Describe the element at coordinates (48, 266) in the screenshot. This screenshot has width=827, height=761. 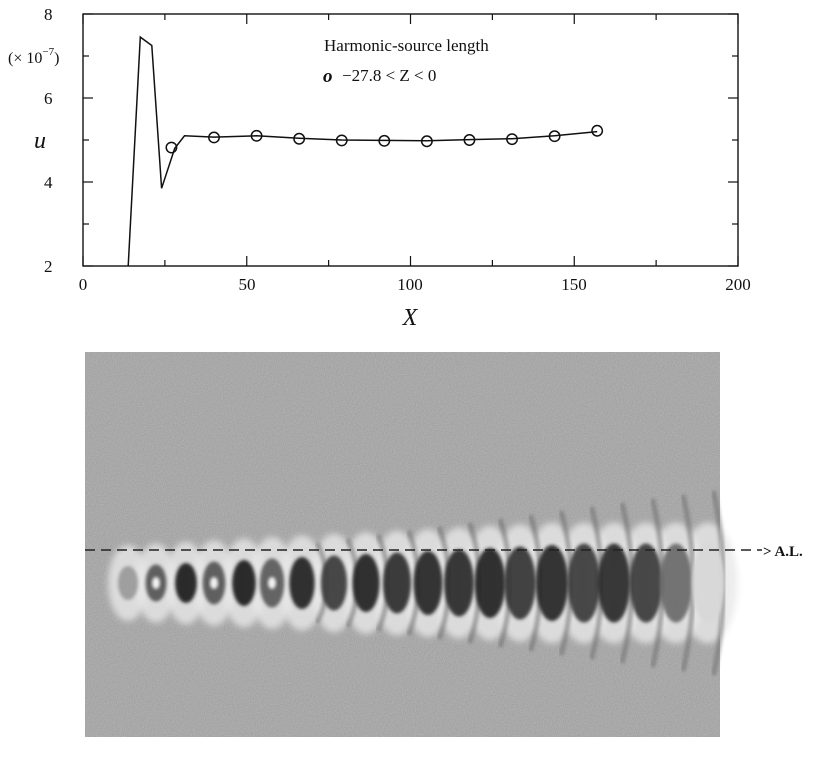
I see `y-tick-label-2: 2` at that location.